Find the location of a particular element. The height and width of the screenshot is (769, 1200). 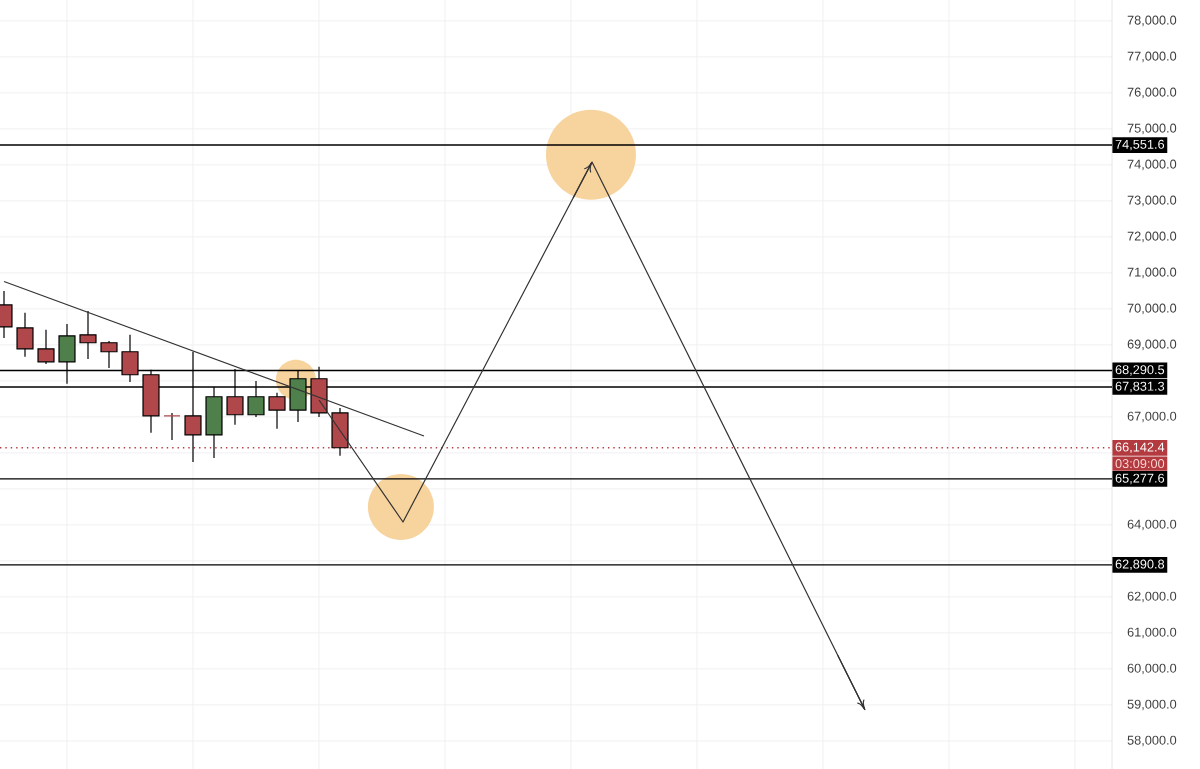

ref-line-label: 68,290.5 is located at coordinates (1140, 370).